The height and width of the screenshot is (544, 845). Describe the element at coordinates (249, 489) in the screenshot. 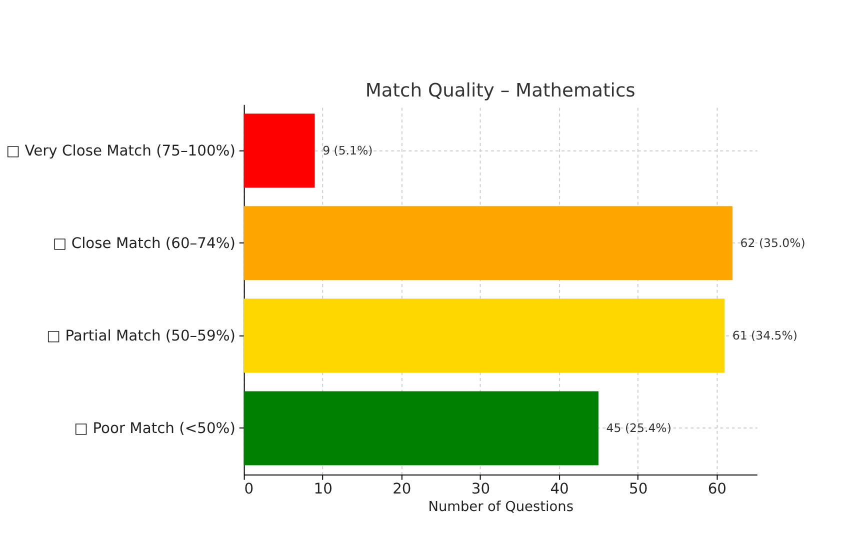

I see `x-tick-label: 0` at that location.